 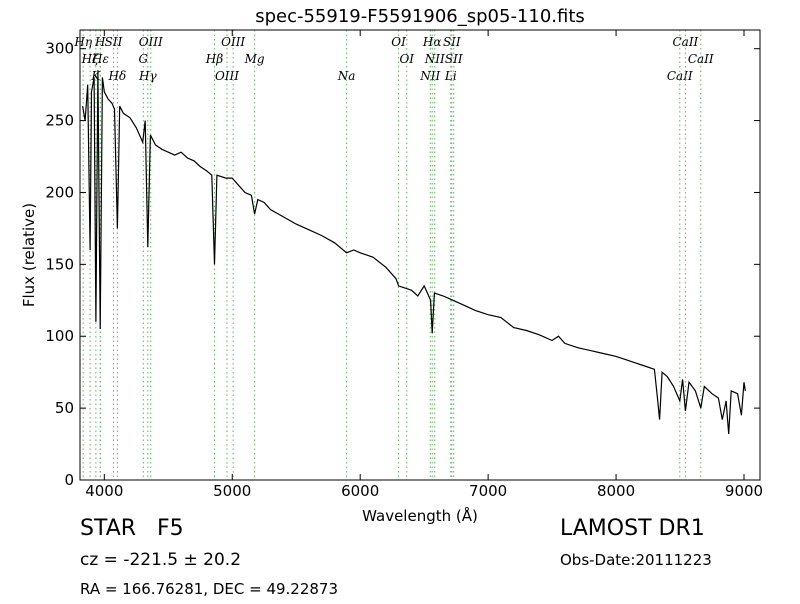 I want to click on line-label: Hδ, so click(x=117, y=76).